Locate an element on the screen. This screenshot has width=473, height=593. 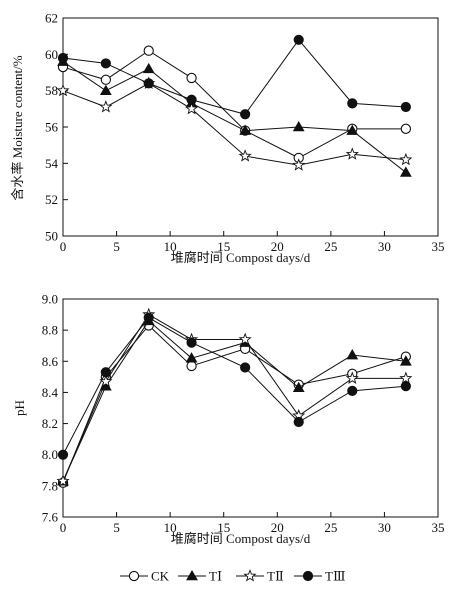
y-tick-label: 8.0 is located at coordinates (50, 454).